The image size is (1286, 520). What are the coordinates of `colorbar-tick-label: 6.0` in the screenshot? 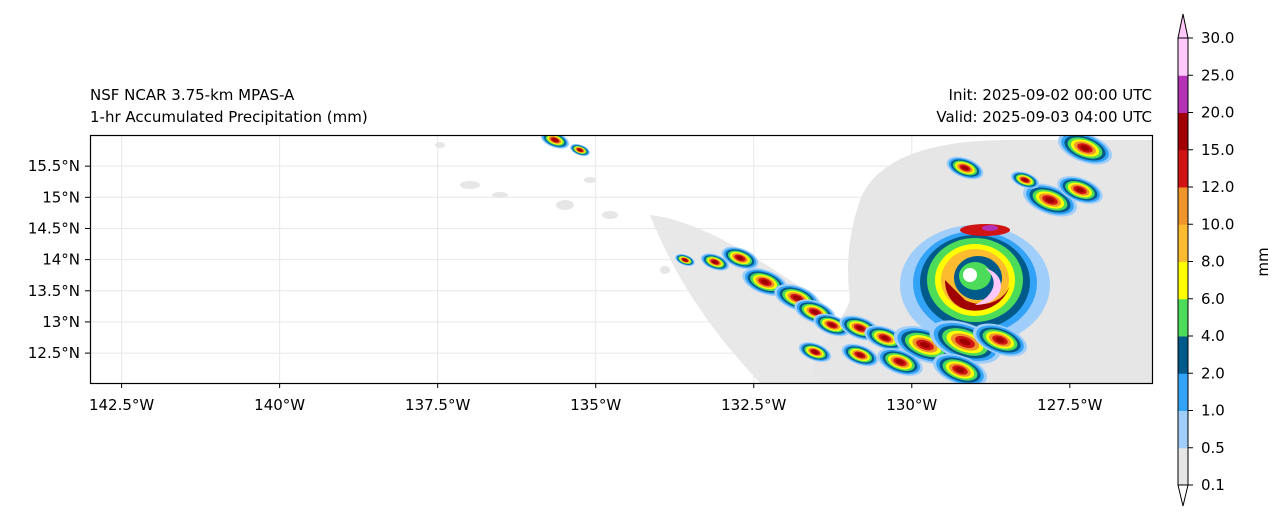 It's located at (1213, 299).